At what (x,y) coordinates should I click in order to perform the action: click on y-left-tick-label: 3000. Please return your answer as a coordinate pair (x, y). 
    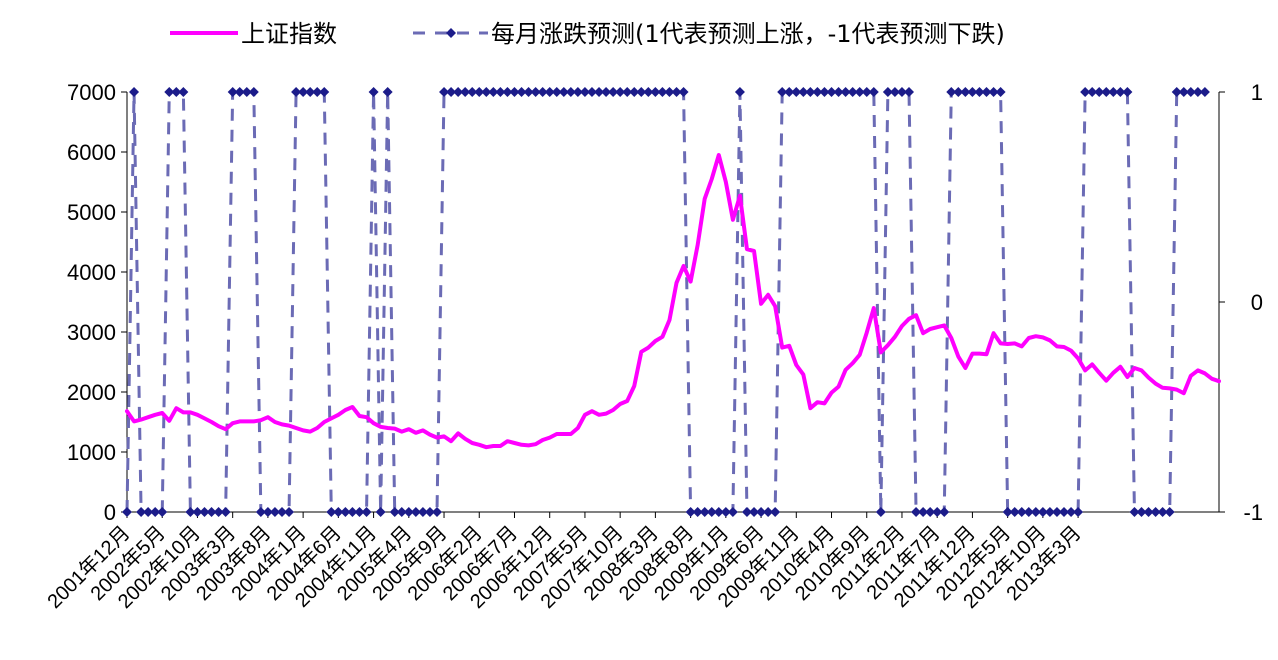
    Looking at the image, I should click on (91, 332).